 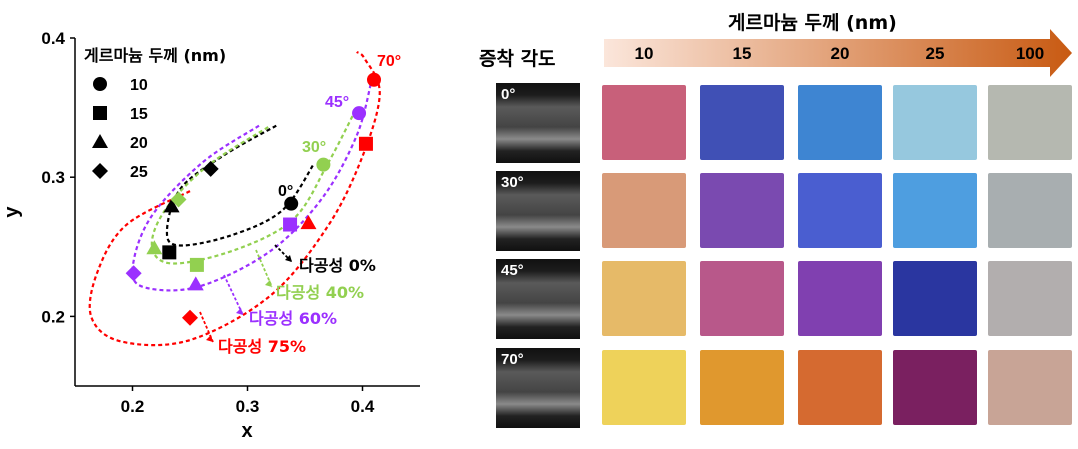 I want to click on thickness-arrow, so click(x=838, y=53).